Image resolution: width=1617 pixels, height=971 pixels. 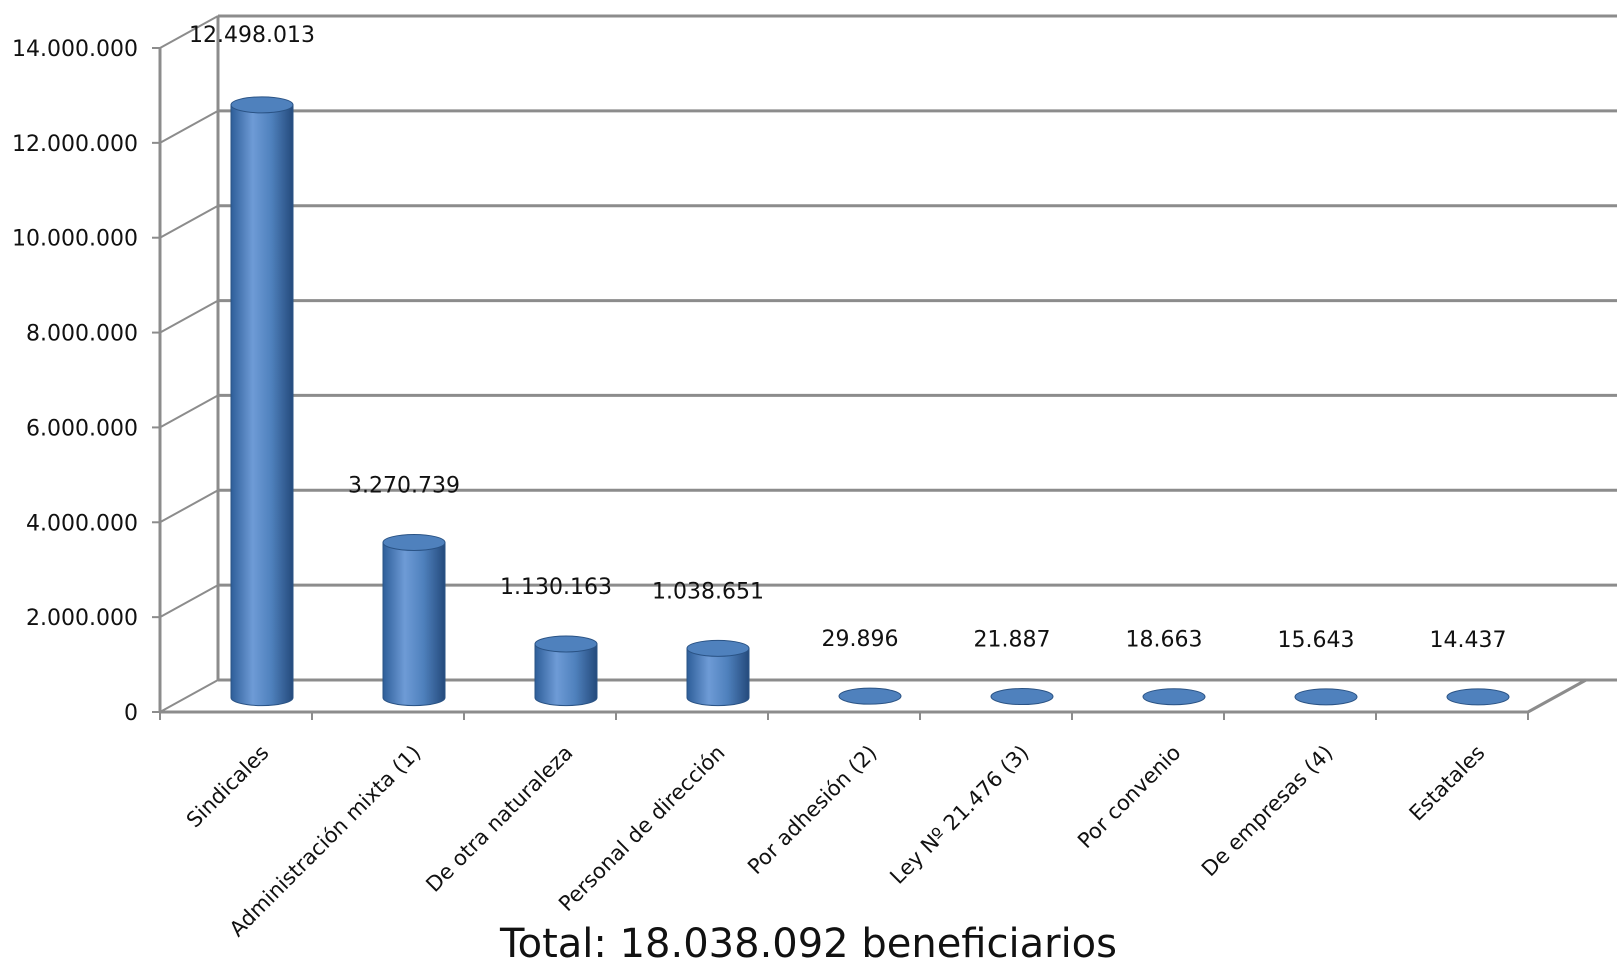 What do you see at coordinates (1468, 640) in the screenshot?
I see `data-label: 14.437` at bounding box center [1468, 640].